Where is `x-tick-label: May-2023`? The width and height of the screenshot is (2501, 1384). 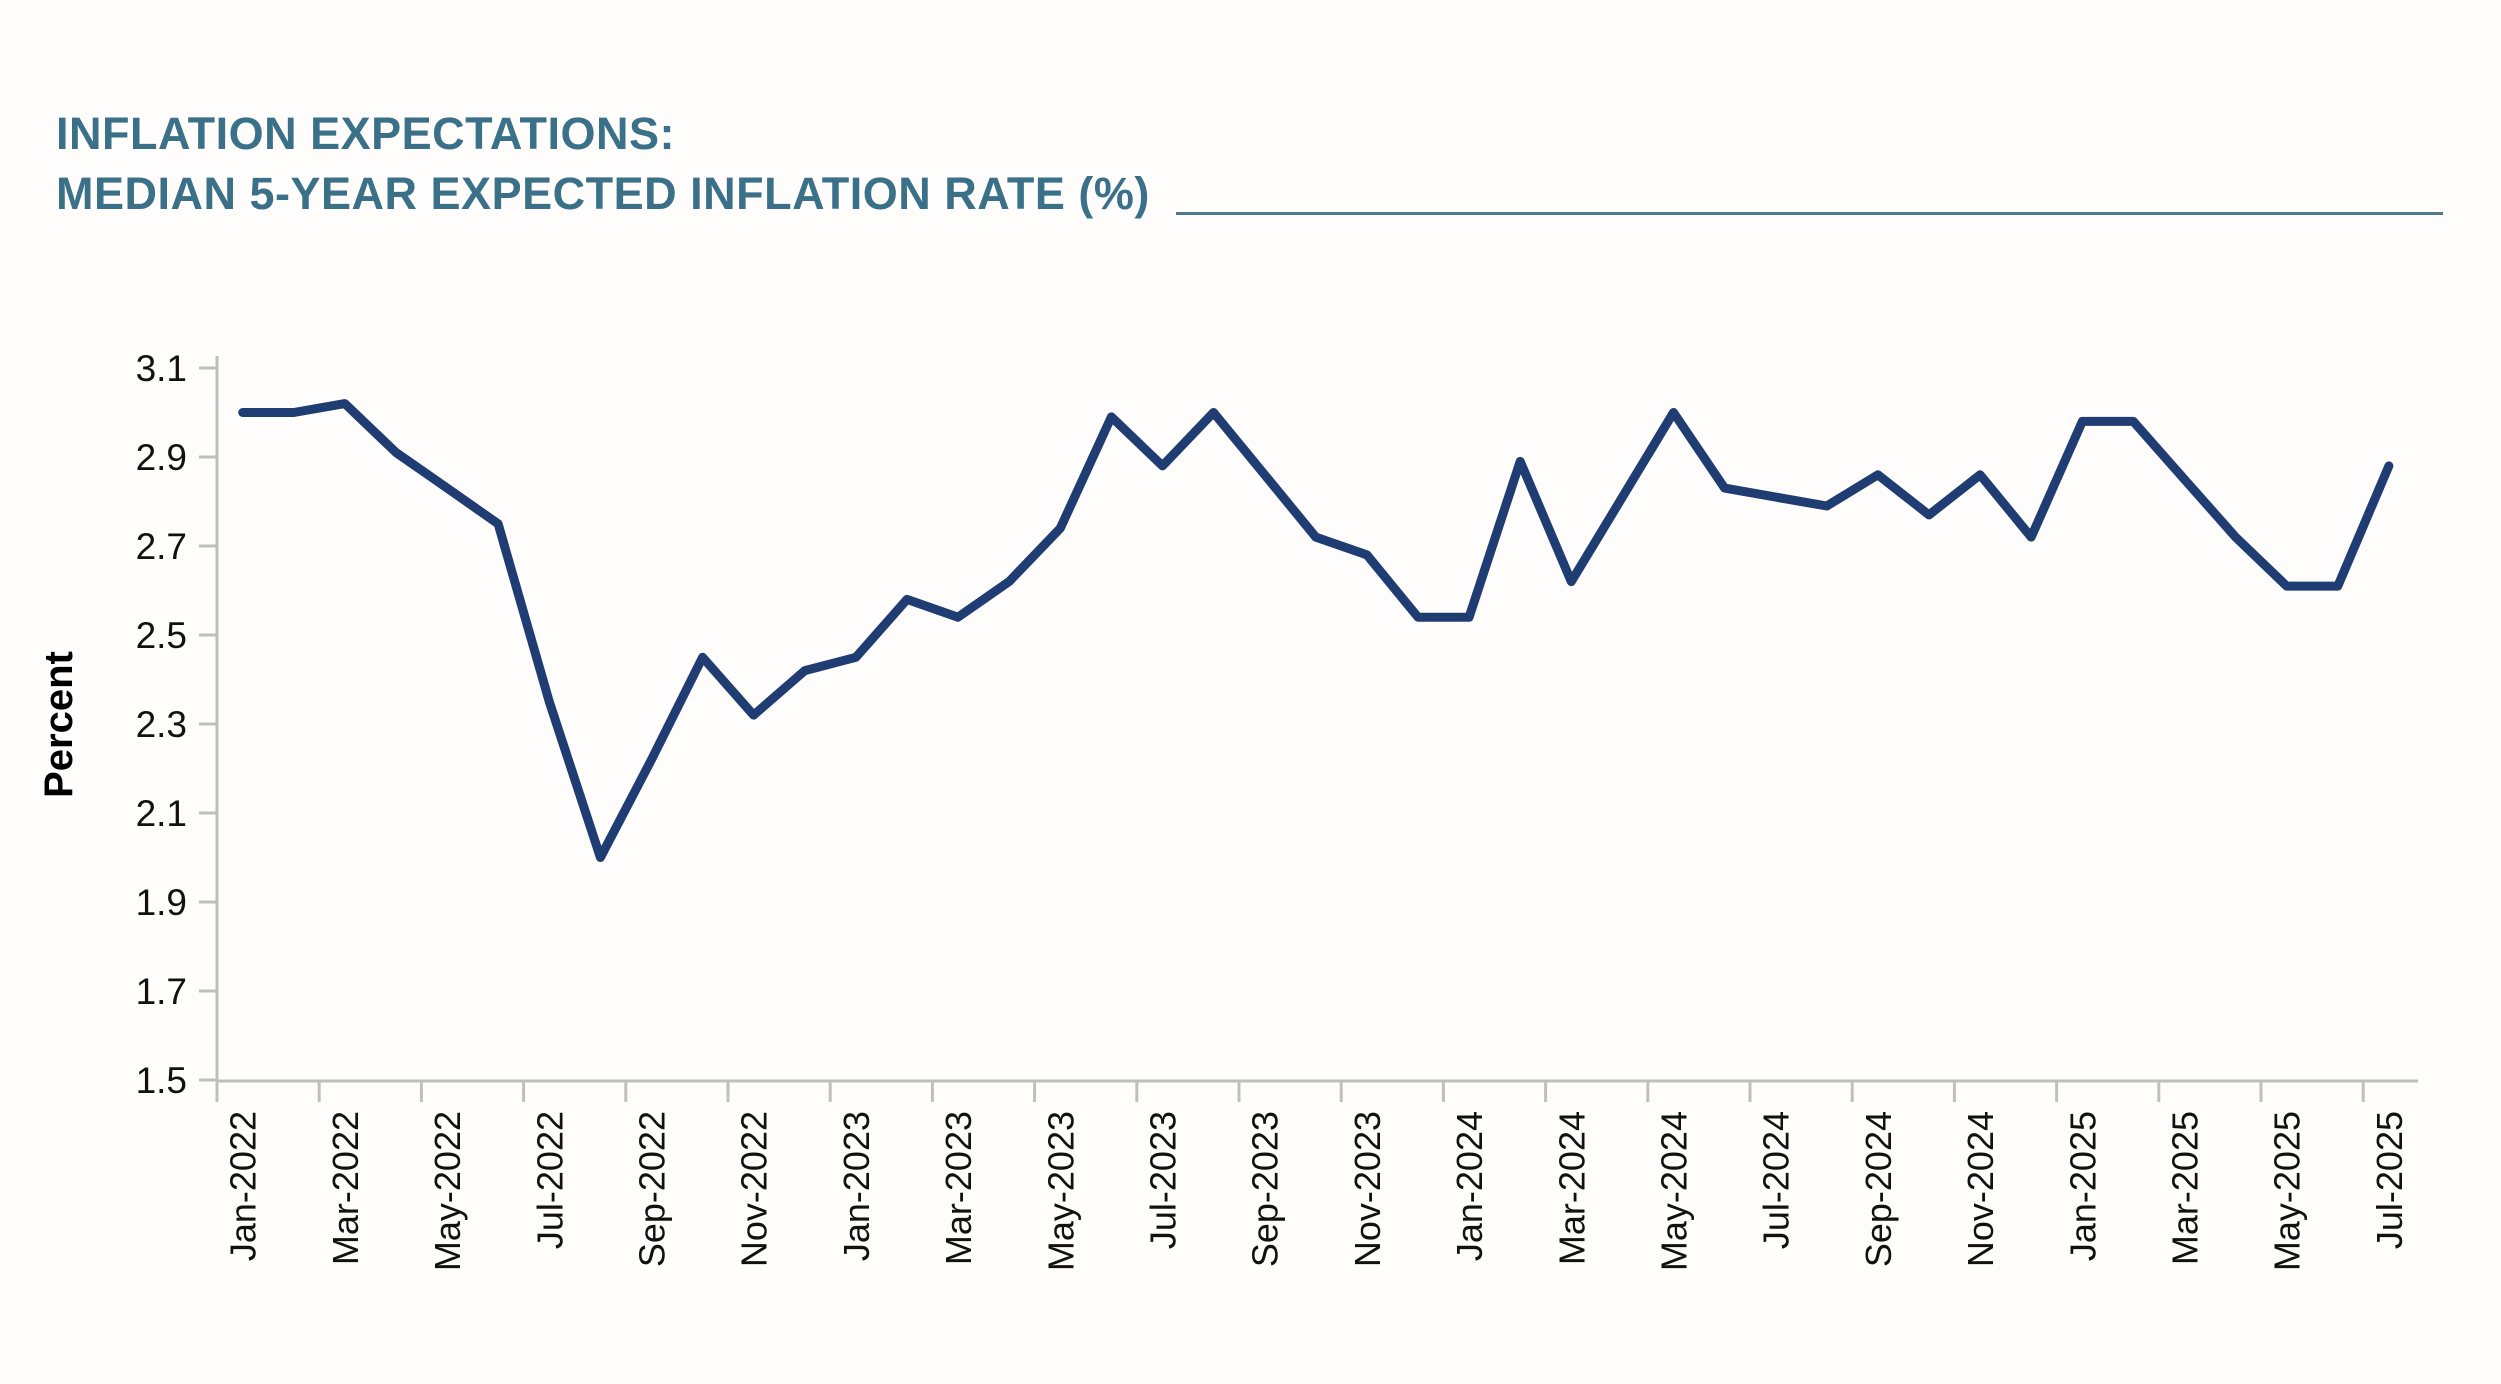 x-tick-label: May-2023 is located at coordinates (1060, 1191).